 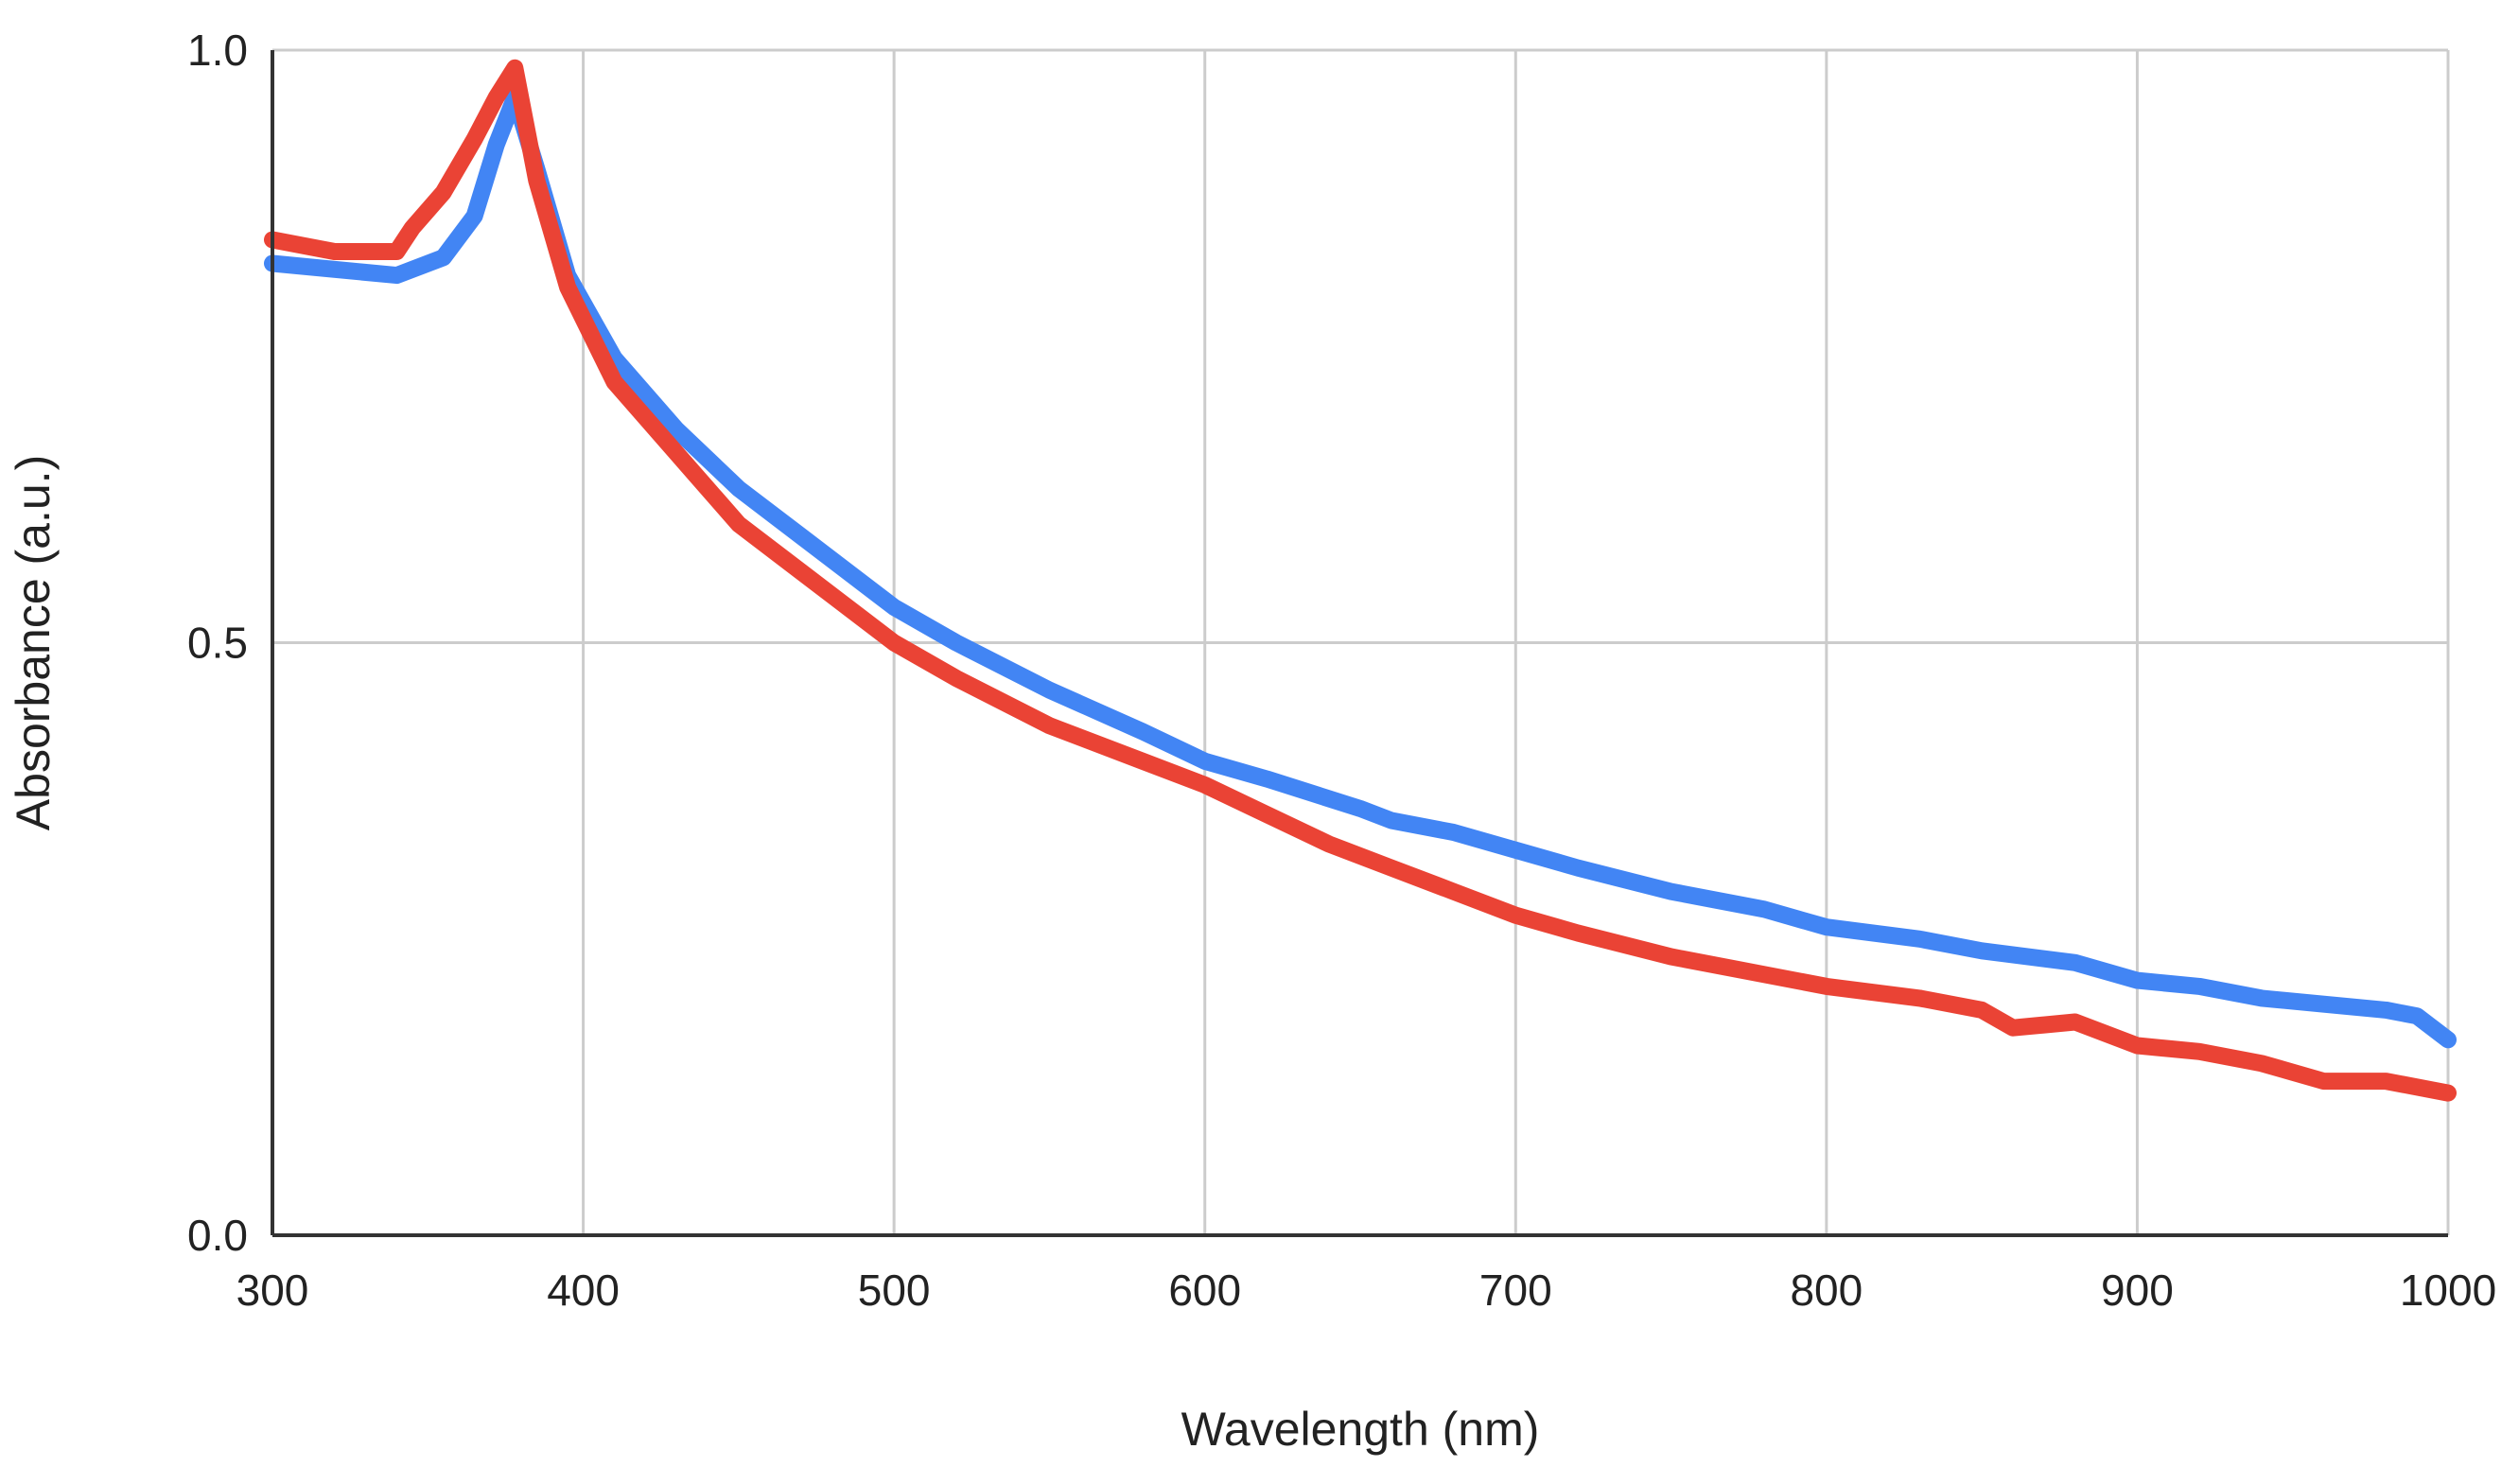 I want to click on x-tick-label-400: 400, so click(x=583, y=1290).